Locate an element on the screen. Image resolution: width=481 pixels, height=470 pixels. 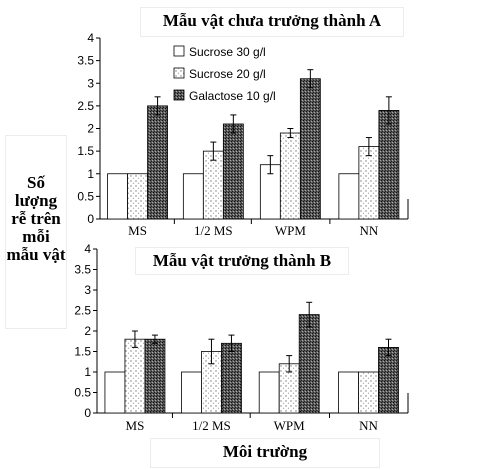
chart-a-title: Mẫu vật chưa trưởng thành A is located at coordinates (272, 20).